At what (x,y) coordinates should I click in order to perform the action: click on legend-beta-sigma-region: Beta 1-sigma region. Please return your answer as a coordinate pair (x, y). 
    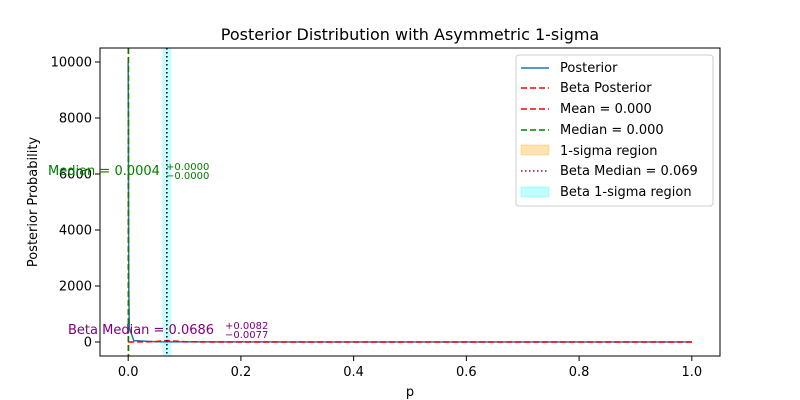
    Looking at the image, I should click on (626, 192).